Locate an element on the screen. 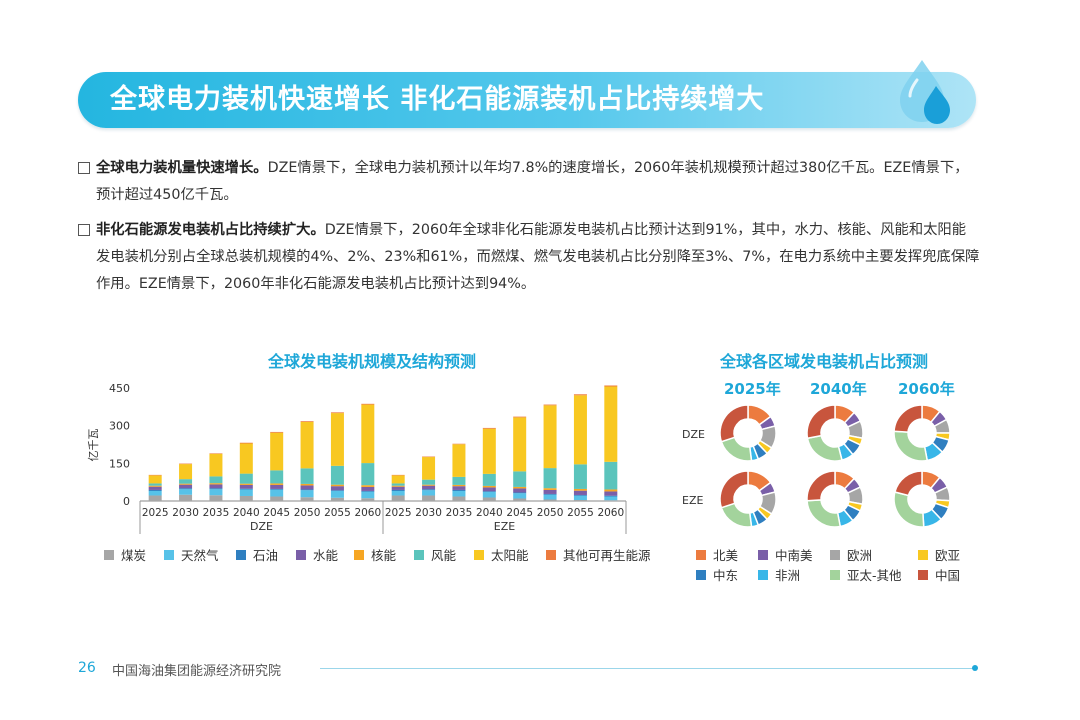 Image resolution: width=1080 pixels, height=720 pixels. legend-item-nuclear: 核能 is located at coordinates (375, 554).